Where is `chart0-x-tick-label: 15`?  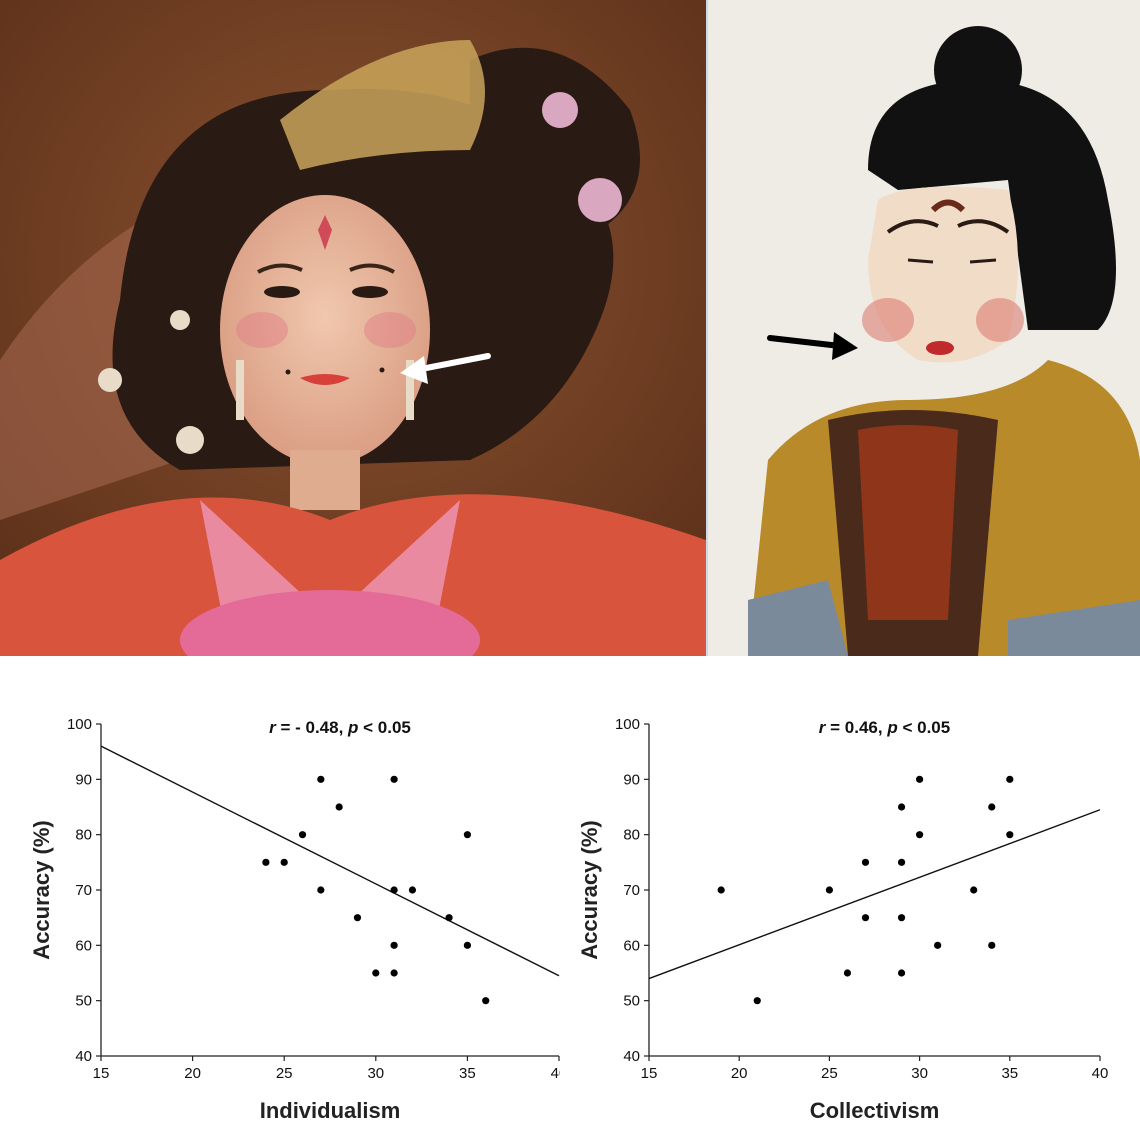
chart0-x-tick-label: 15 is located at coordinates (101, 1073).